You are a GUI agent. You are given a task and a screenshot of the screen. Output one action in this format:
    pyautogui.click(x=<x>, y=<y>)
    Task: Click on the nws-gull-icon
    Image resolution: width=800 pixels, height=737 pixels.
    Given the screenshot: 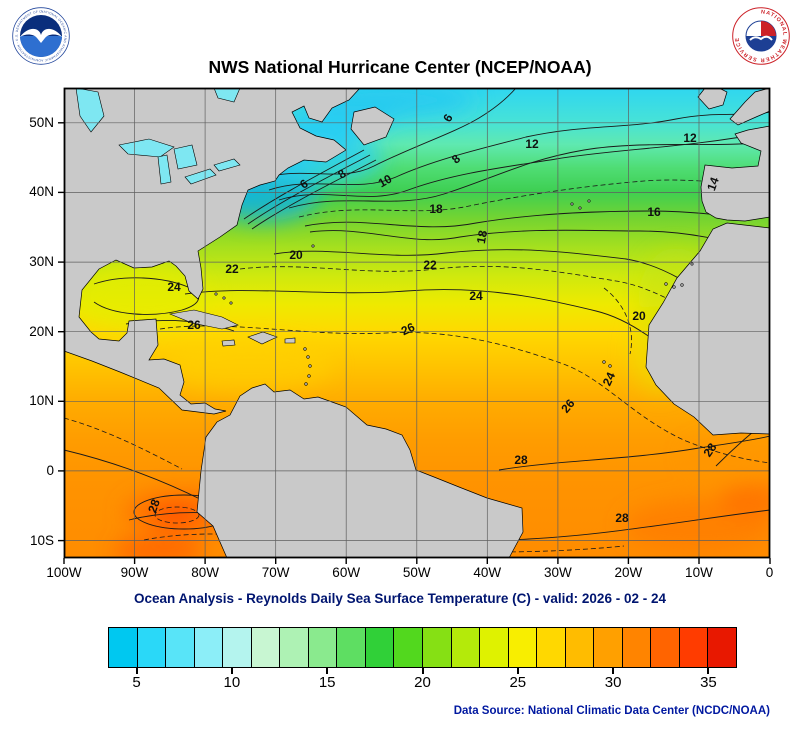 What is the action you would take?
    pyautogui.click(x=761, y=38)
    